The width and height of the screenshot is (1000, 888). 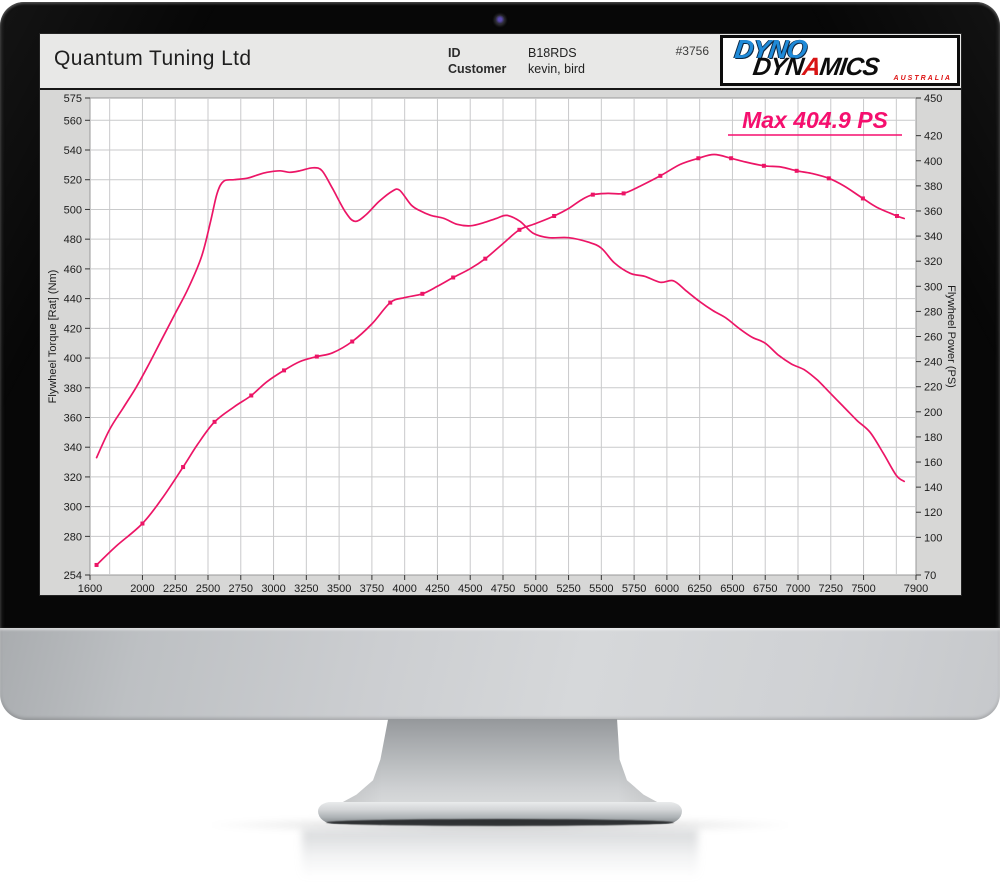 I want to click on max-power-annotation: Max 404.9 PS, so click(x=815, y=121).